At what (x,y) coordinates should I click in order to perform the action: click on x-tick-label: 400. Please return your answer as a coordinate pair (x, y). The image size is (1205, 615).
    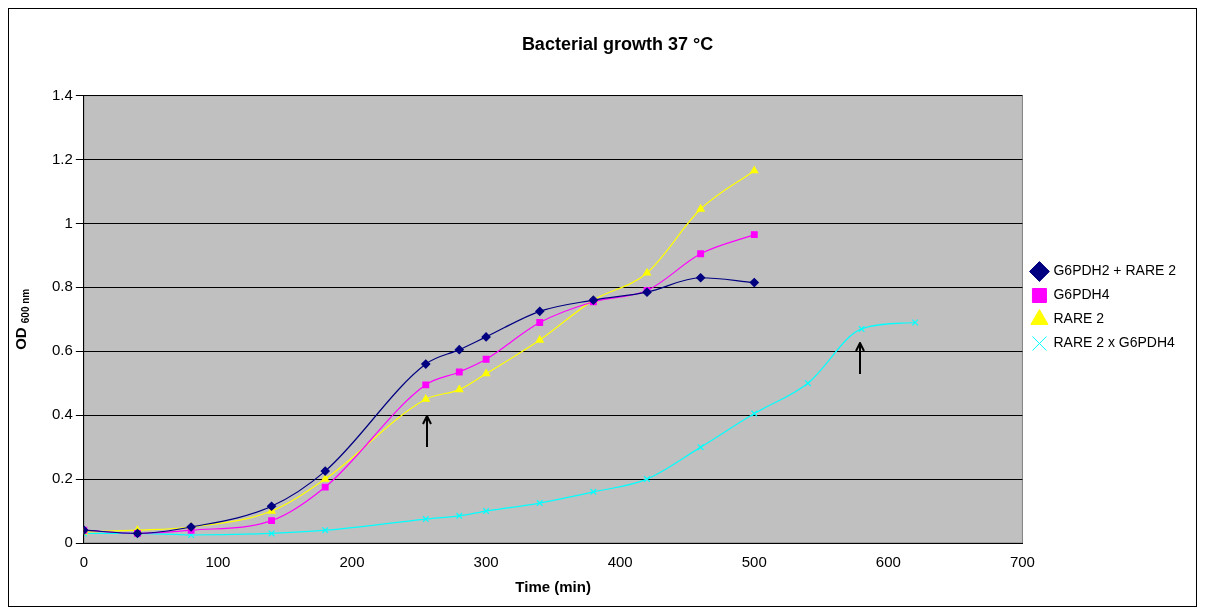
    Looking at the image, I should click on (620, 562).